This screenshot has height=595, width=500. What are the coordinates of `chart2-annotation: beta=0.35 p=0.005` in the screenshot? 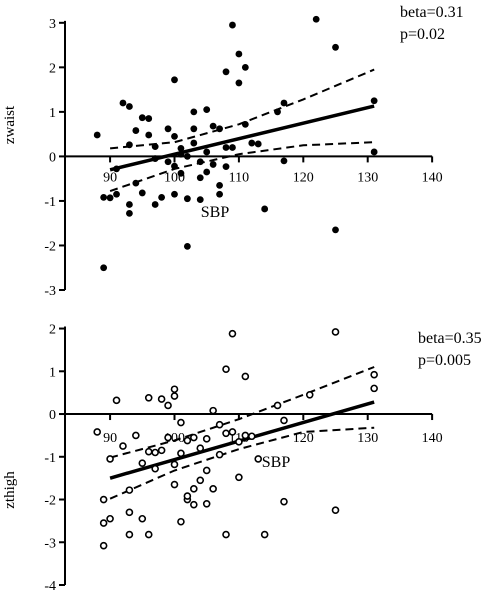 It's located at (450, 350).